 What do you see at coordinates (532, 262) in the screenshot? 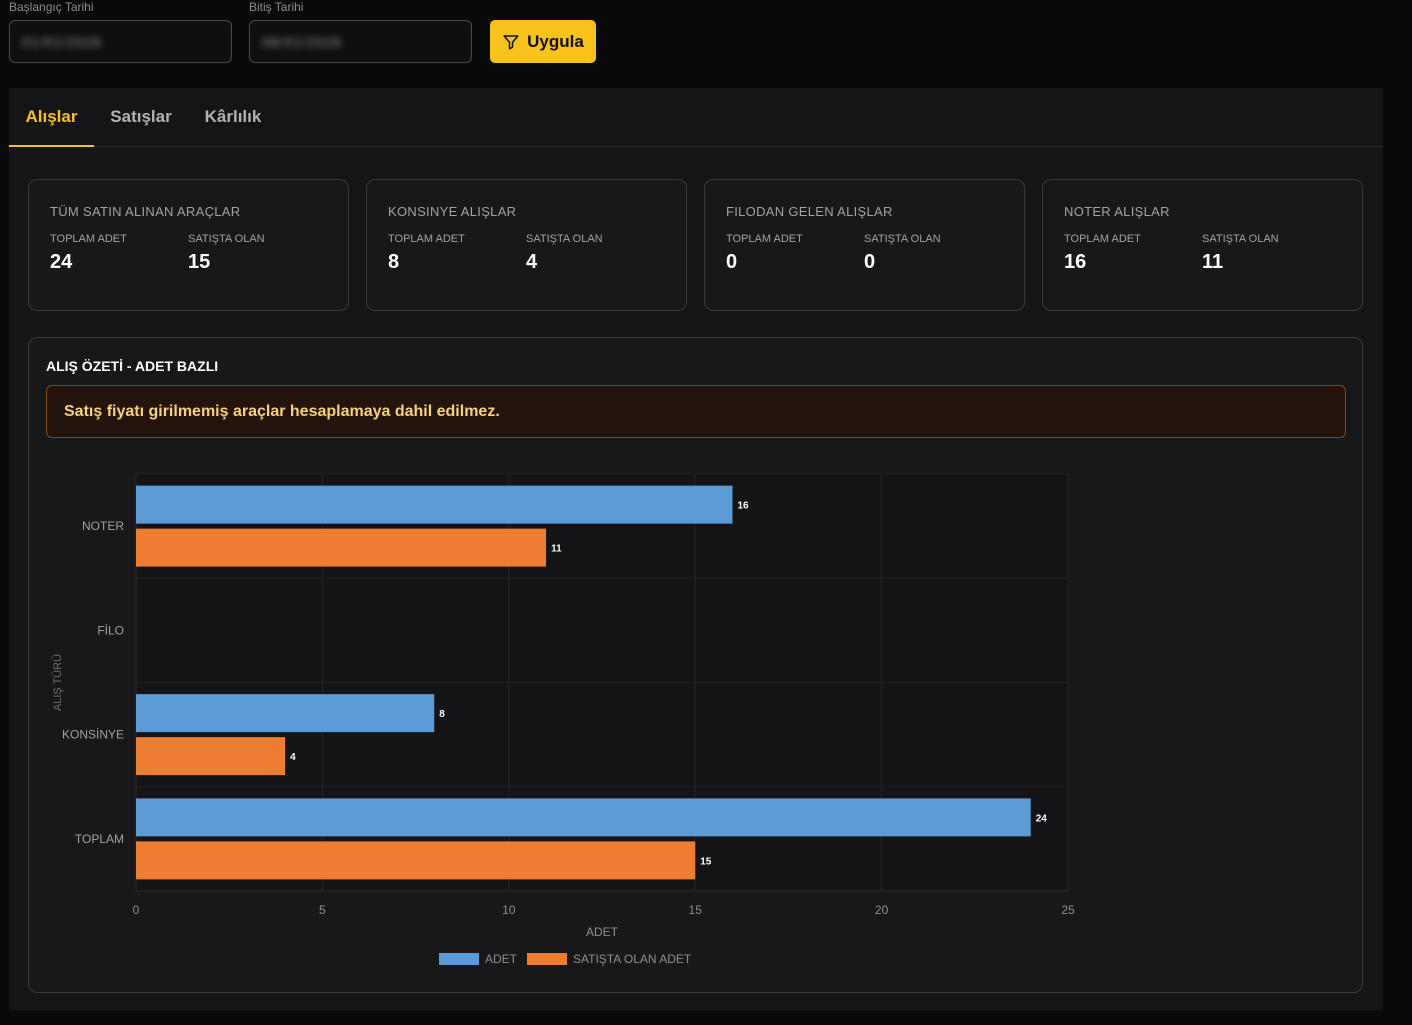
I see `card-onsale-value: 4` at bounding box center [532, 262].